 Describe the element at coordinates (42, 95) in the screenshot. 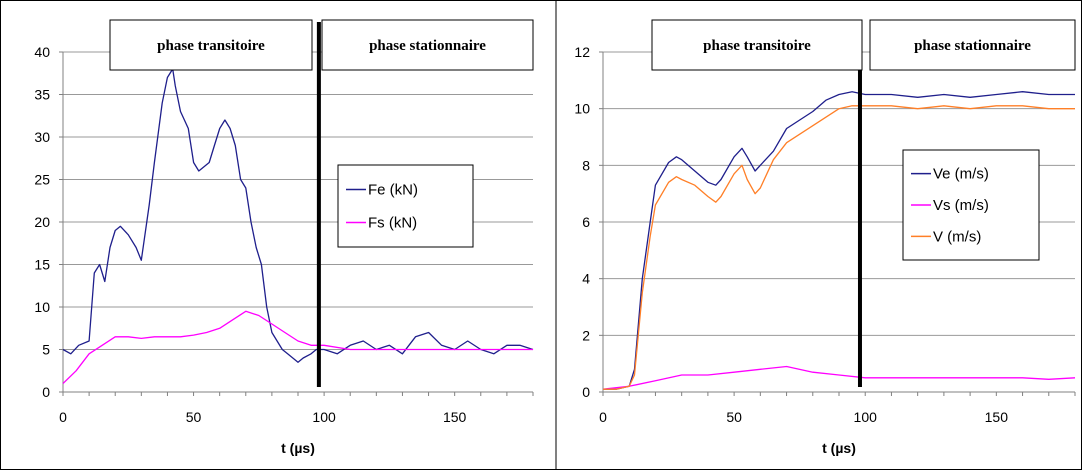

I see `y-tick-label: 35` at that location.